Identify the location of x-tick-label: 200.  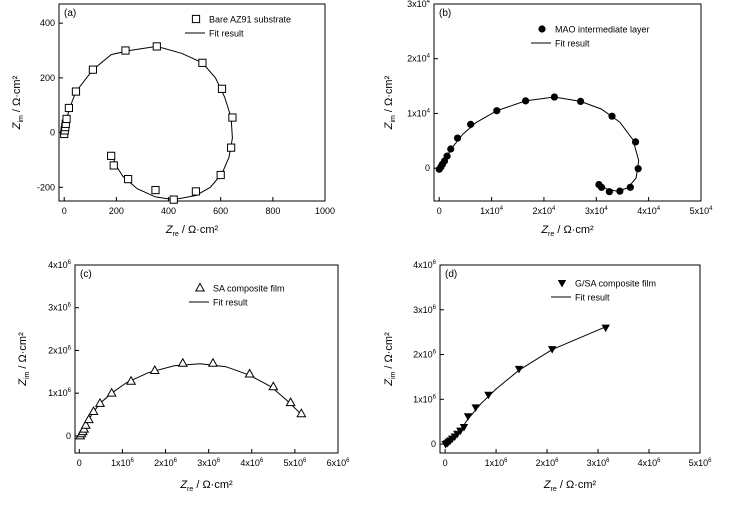
(116, 211).